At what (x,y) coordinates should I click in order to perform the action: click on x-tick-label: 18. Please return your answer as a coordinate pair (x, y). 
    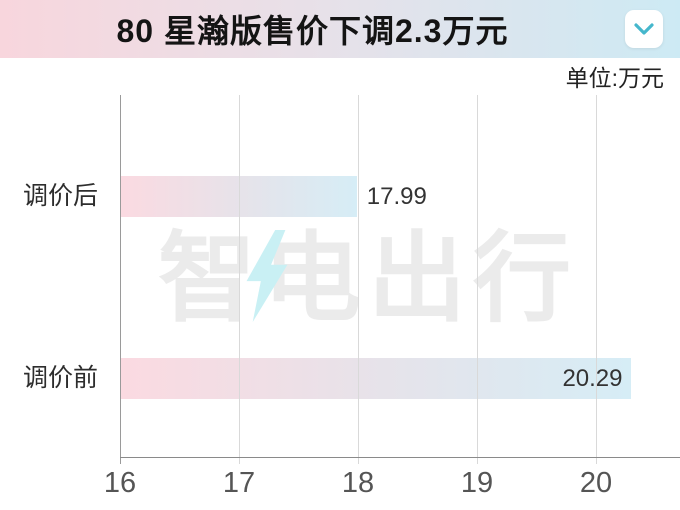
    Looking at the image, I should click on (358, 483).